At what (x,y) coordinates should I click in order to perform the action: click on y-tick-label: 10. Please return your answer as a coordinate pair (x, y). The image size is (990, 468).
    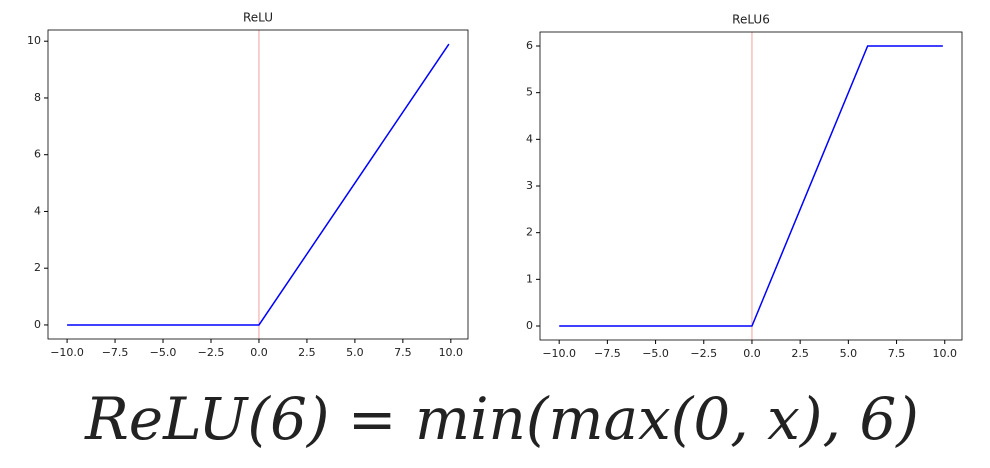
    Looking at the image, I should click on (34, 40).